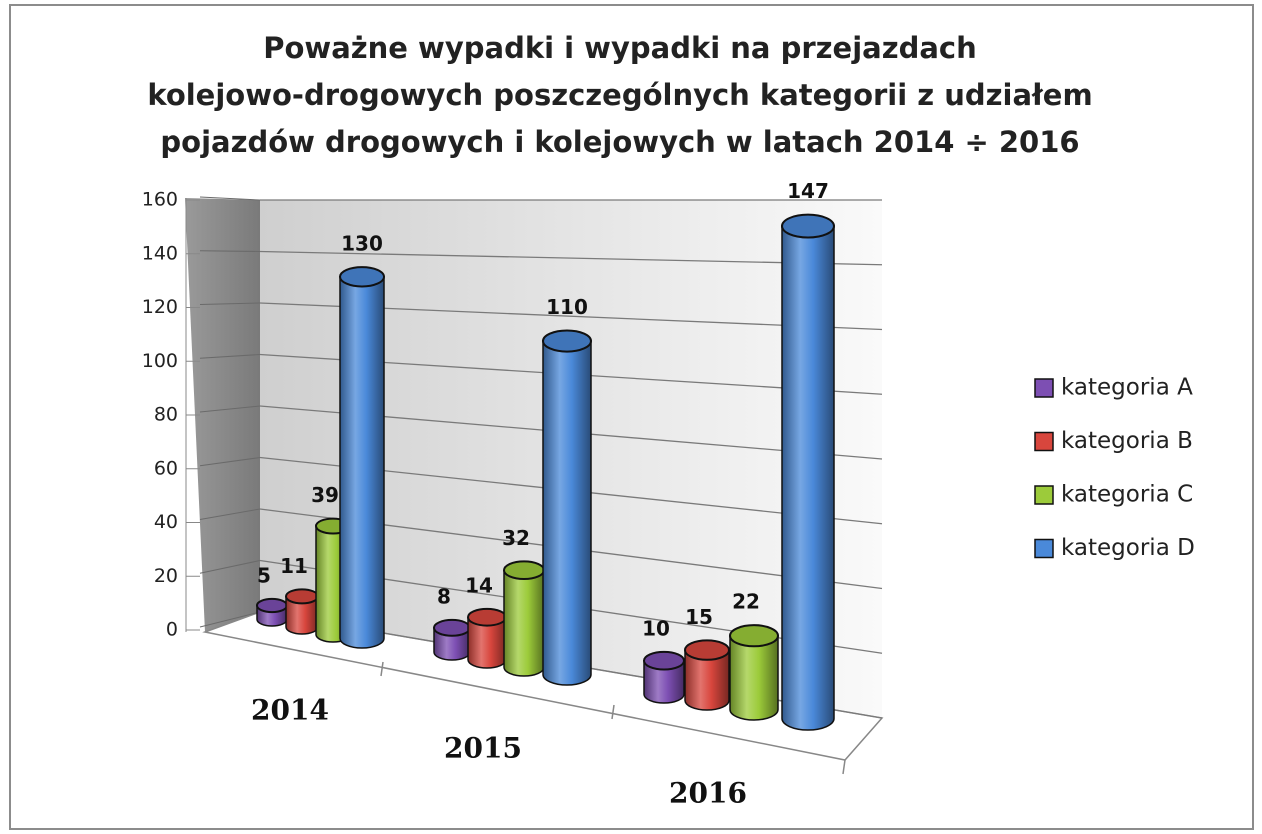  I want to click on data-label: 39, so click(325, 495).